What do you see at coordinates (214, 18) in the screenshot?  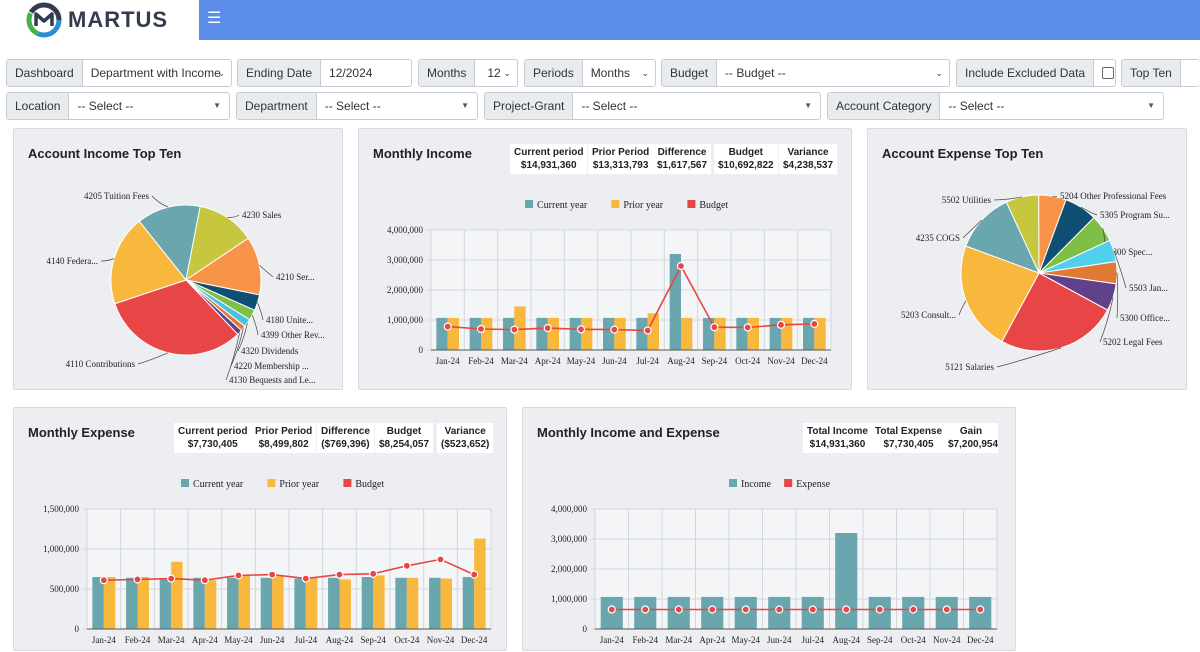 I see `hamburger-icon: ☰` at bounding box center [214, 18].